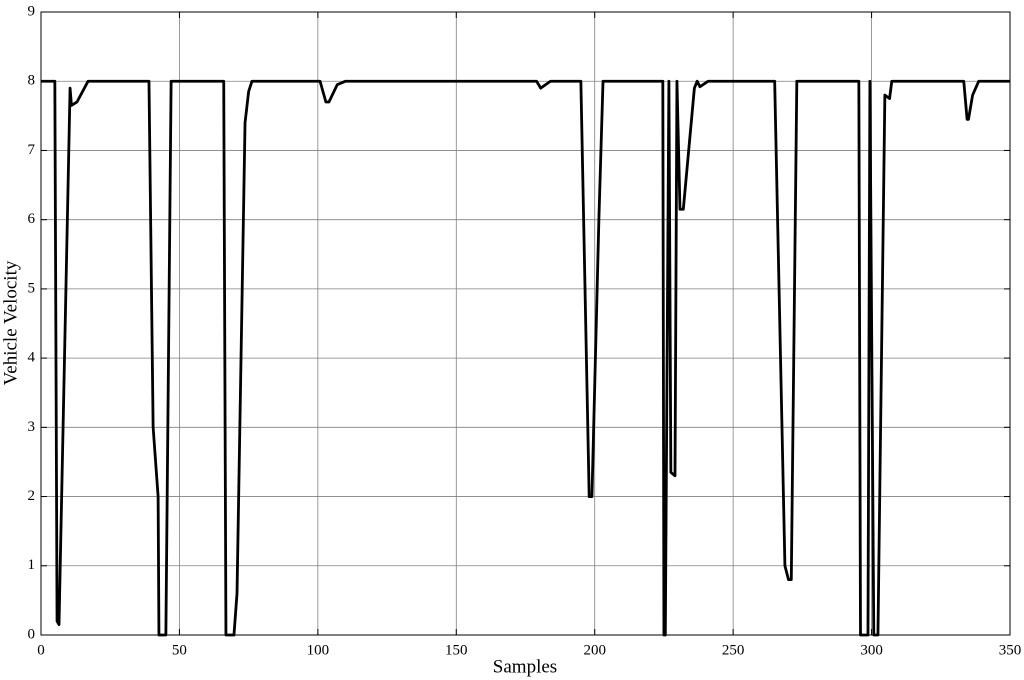 The image size is (1024, 680). I want to click on x-tick-label: 300, so click(871, 650).